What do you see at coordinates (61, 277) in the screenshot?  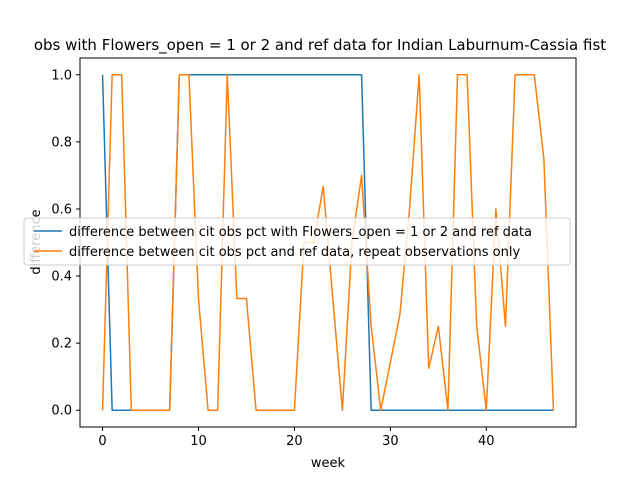 I see `y-tick-label: 0.4` at bounding box center [61, 277].